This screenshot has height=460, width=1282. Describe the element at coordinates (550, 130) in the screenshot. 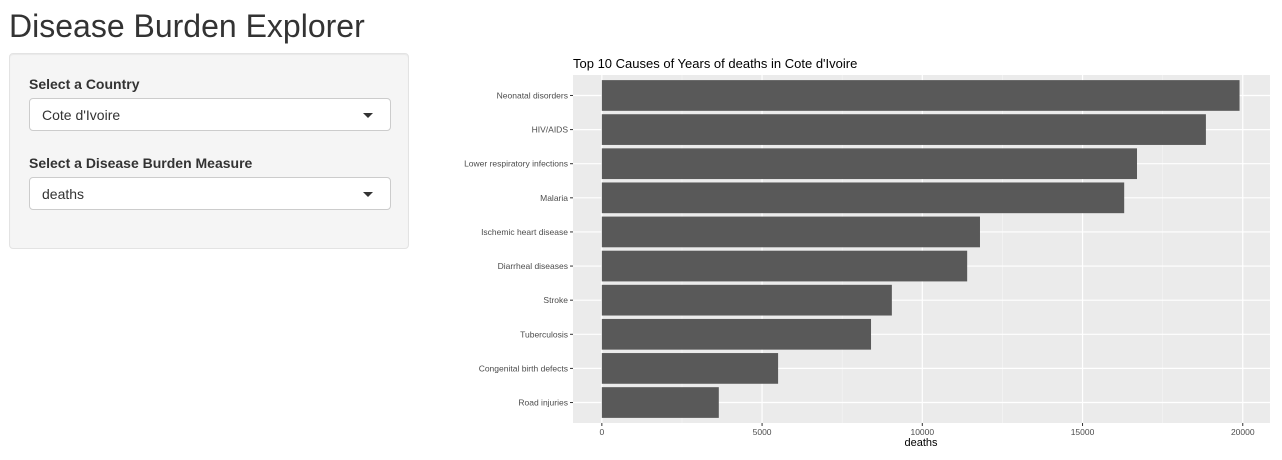

I see `y-tick-label: HIV/AIDS` at that location.